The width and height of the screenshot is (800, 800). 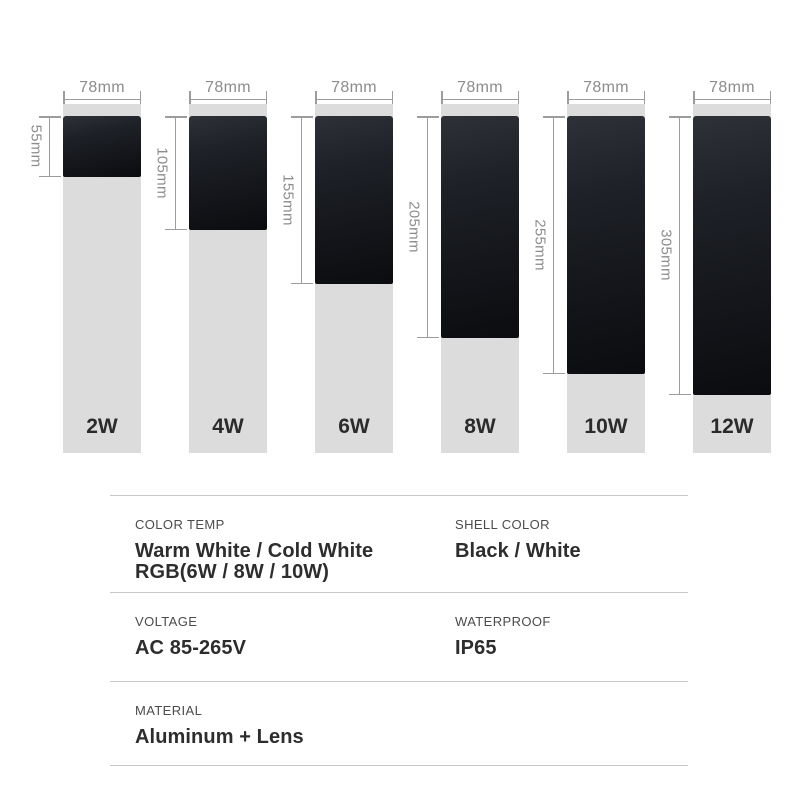 I want to click on wall-column: 6W, so click(x=354, y=278).